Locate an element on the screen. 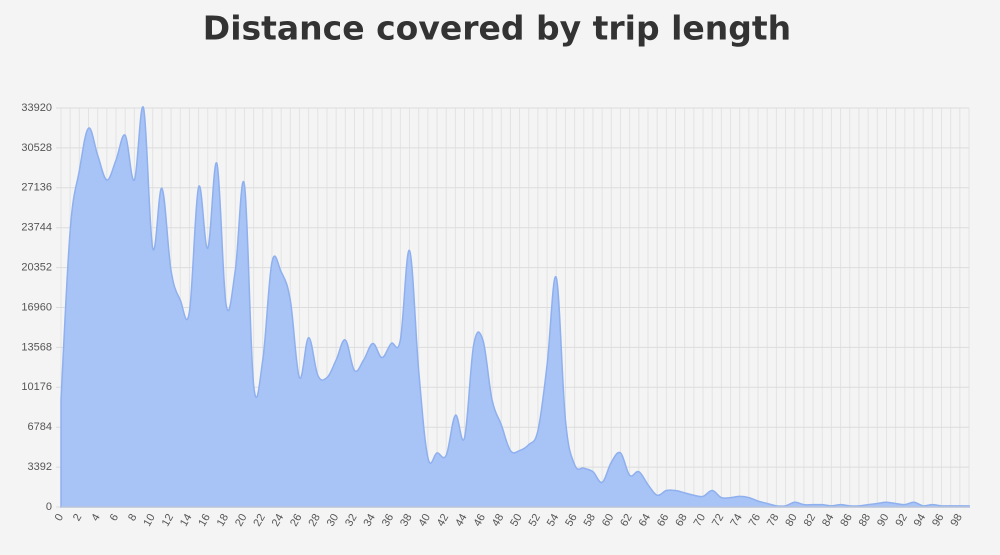 The height and width of the screenshot is (555, 1000). y-tick-label: 30528 is located at coordinates (36, 148).